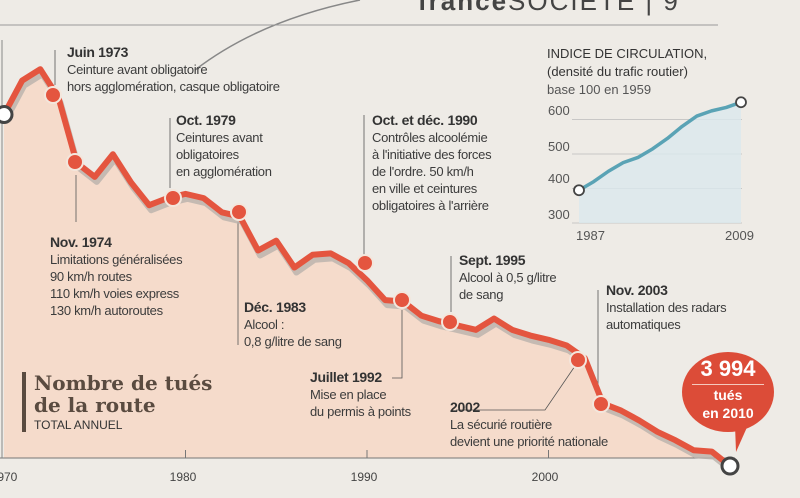  What do you see at coordinates (739, 235) in the screenshot?
I see `inset-x-tick-2009: 2009` at bounding box center [739, 235].